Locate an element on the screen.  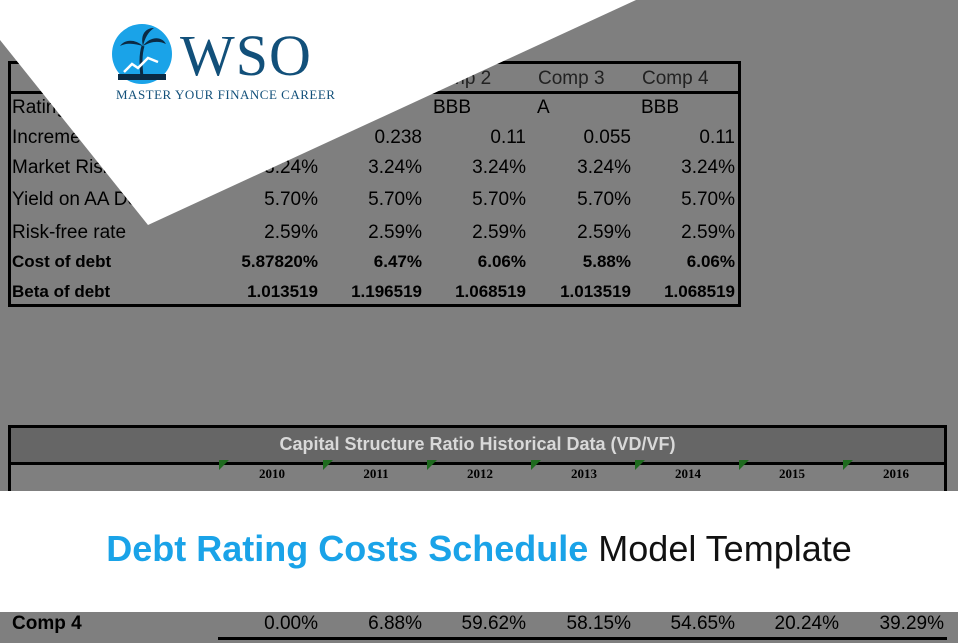
year-header: 2010 is located at coordinates (272, 473).